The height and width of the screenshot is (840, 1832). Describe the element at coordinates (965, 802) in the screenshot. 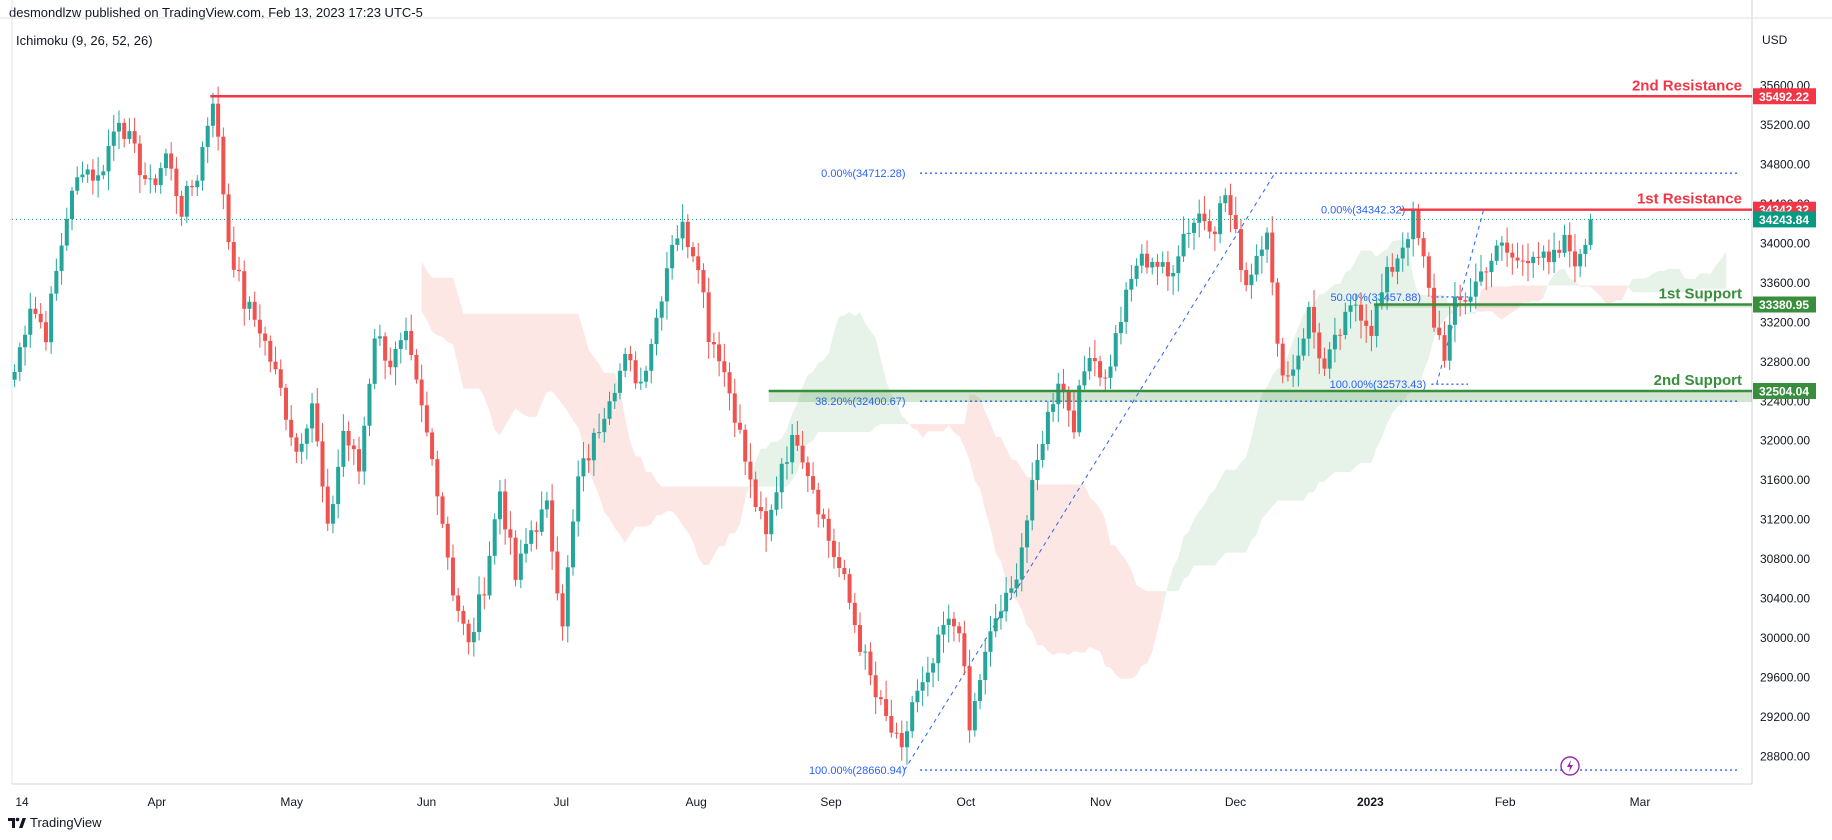

I see `x-tick-label: Oct` at that location.